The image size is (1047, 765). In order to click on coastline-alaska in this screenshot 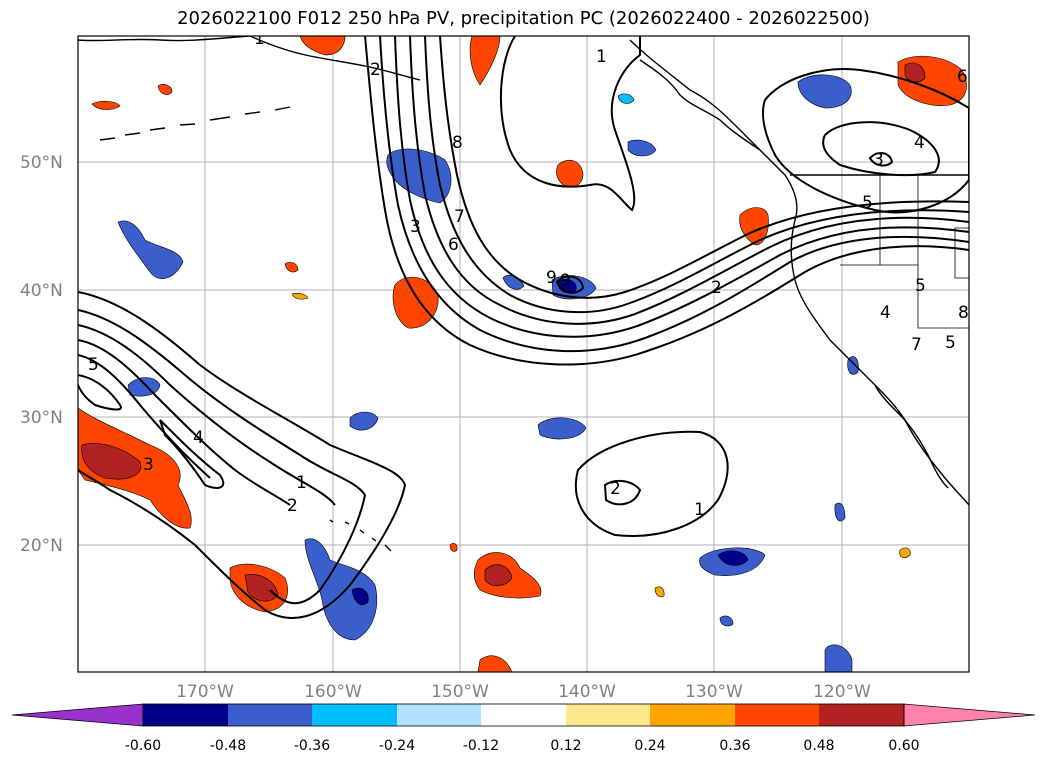, I will do `click(335, 58)`.